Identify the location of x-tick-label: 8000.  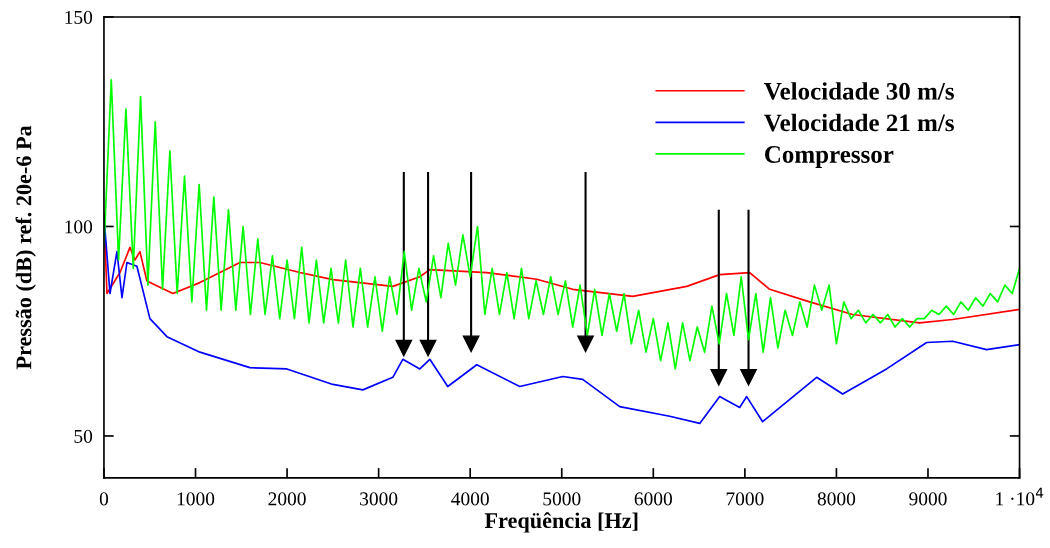
(836, 499).